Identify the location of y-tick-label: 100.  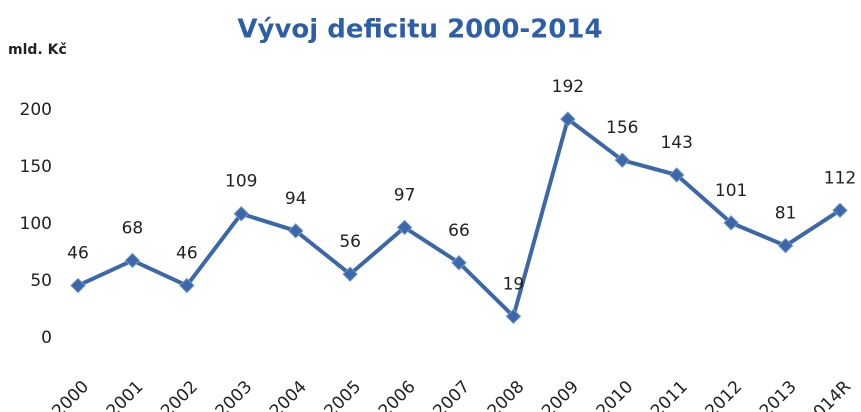
(36, 224).